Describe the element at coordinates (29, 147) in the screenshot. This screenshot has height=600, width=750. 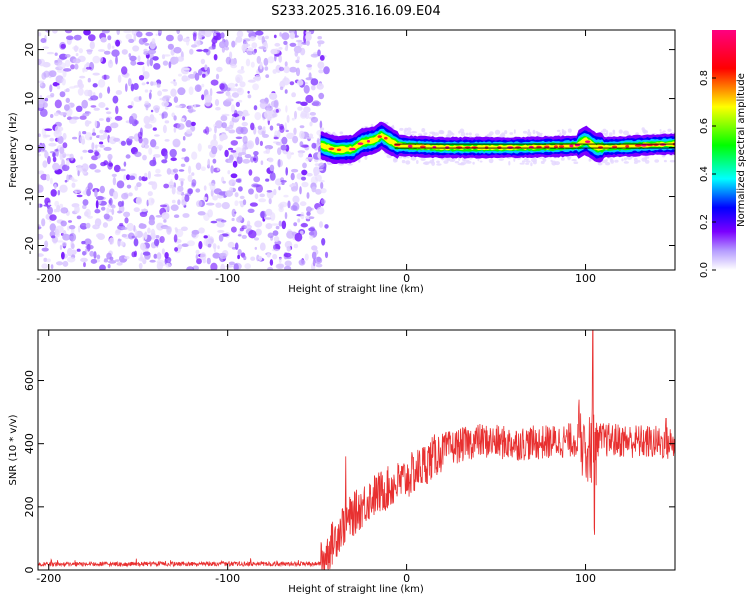
I see `y-tick-label: 0` at that location.